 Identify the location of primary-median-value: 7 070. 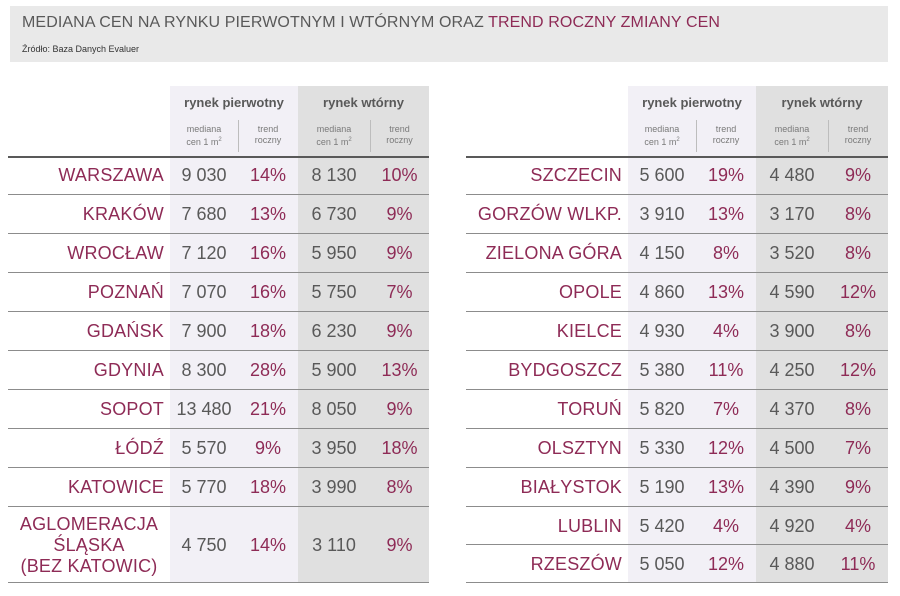
(204, 292).